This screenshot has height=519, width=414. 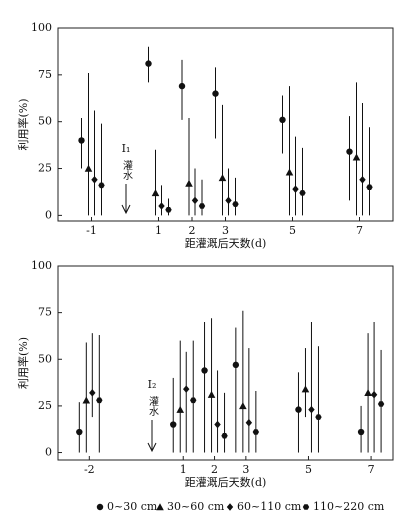 I want to click on legend-label: 60~110 cm, so click(x=269, y=506).